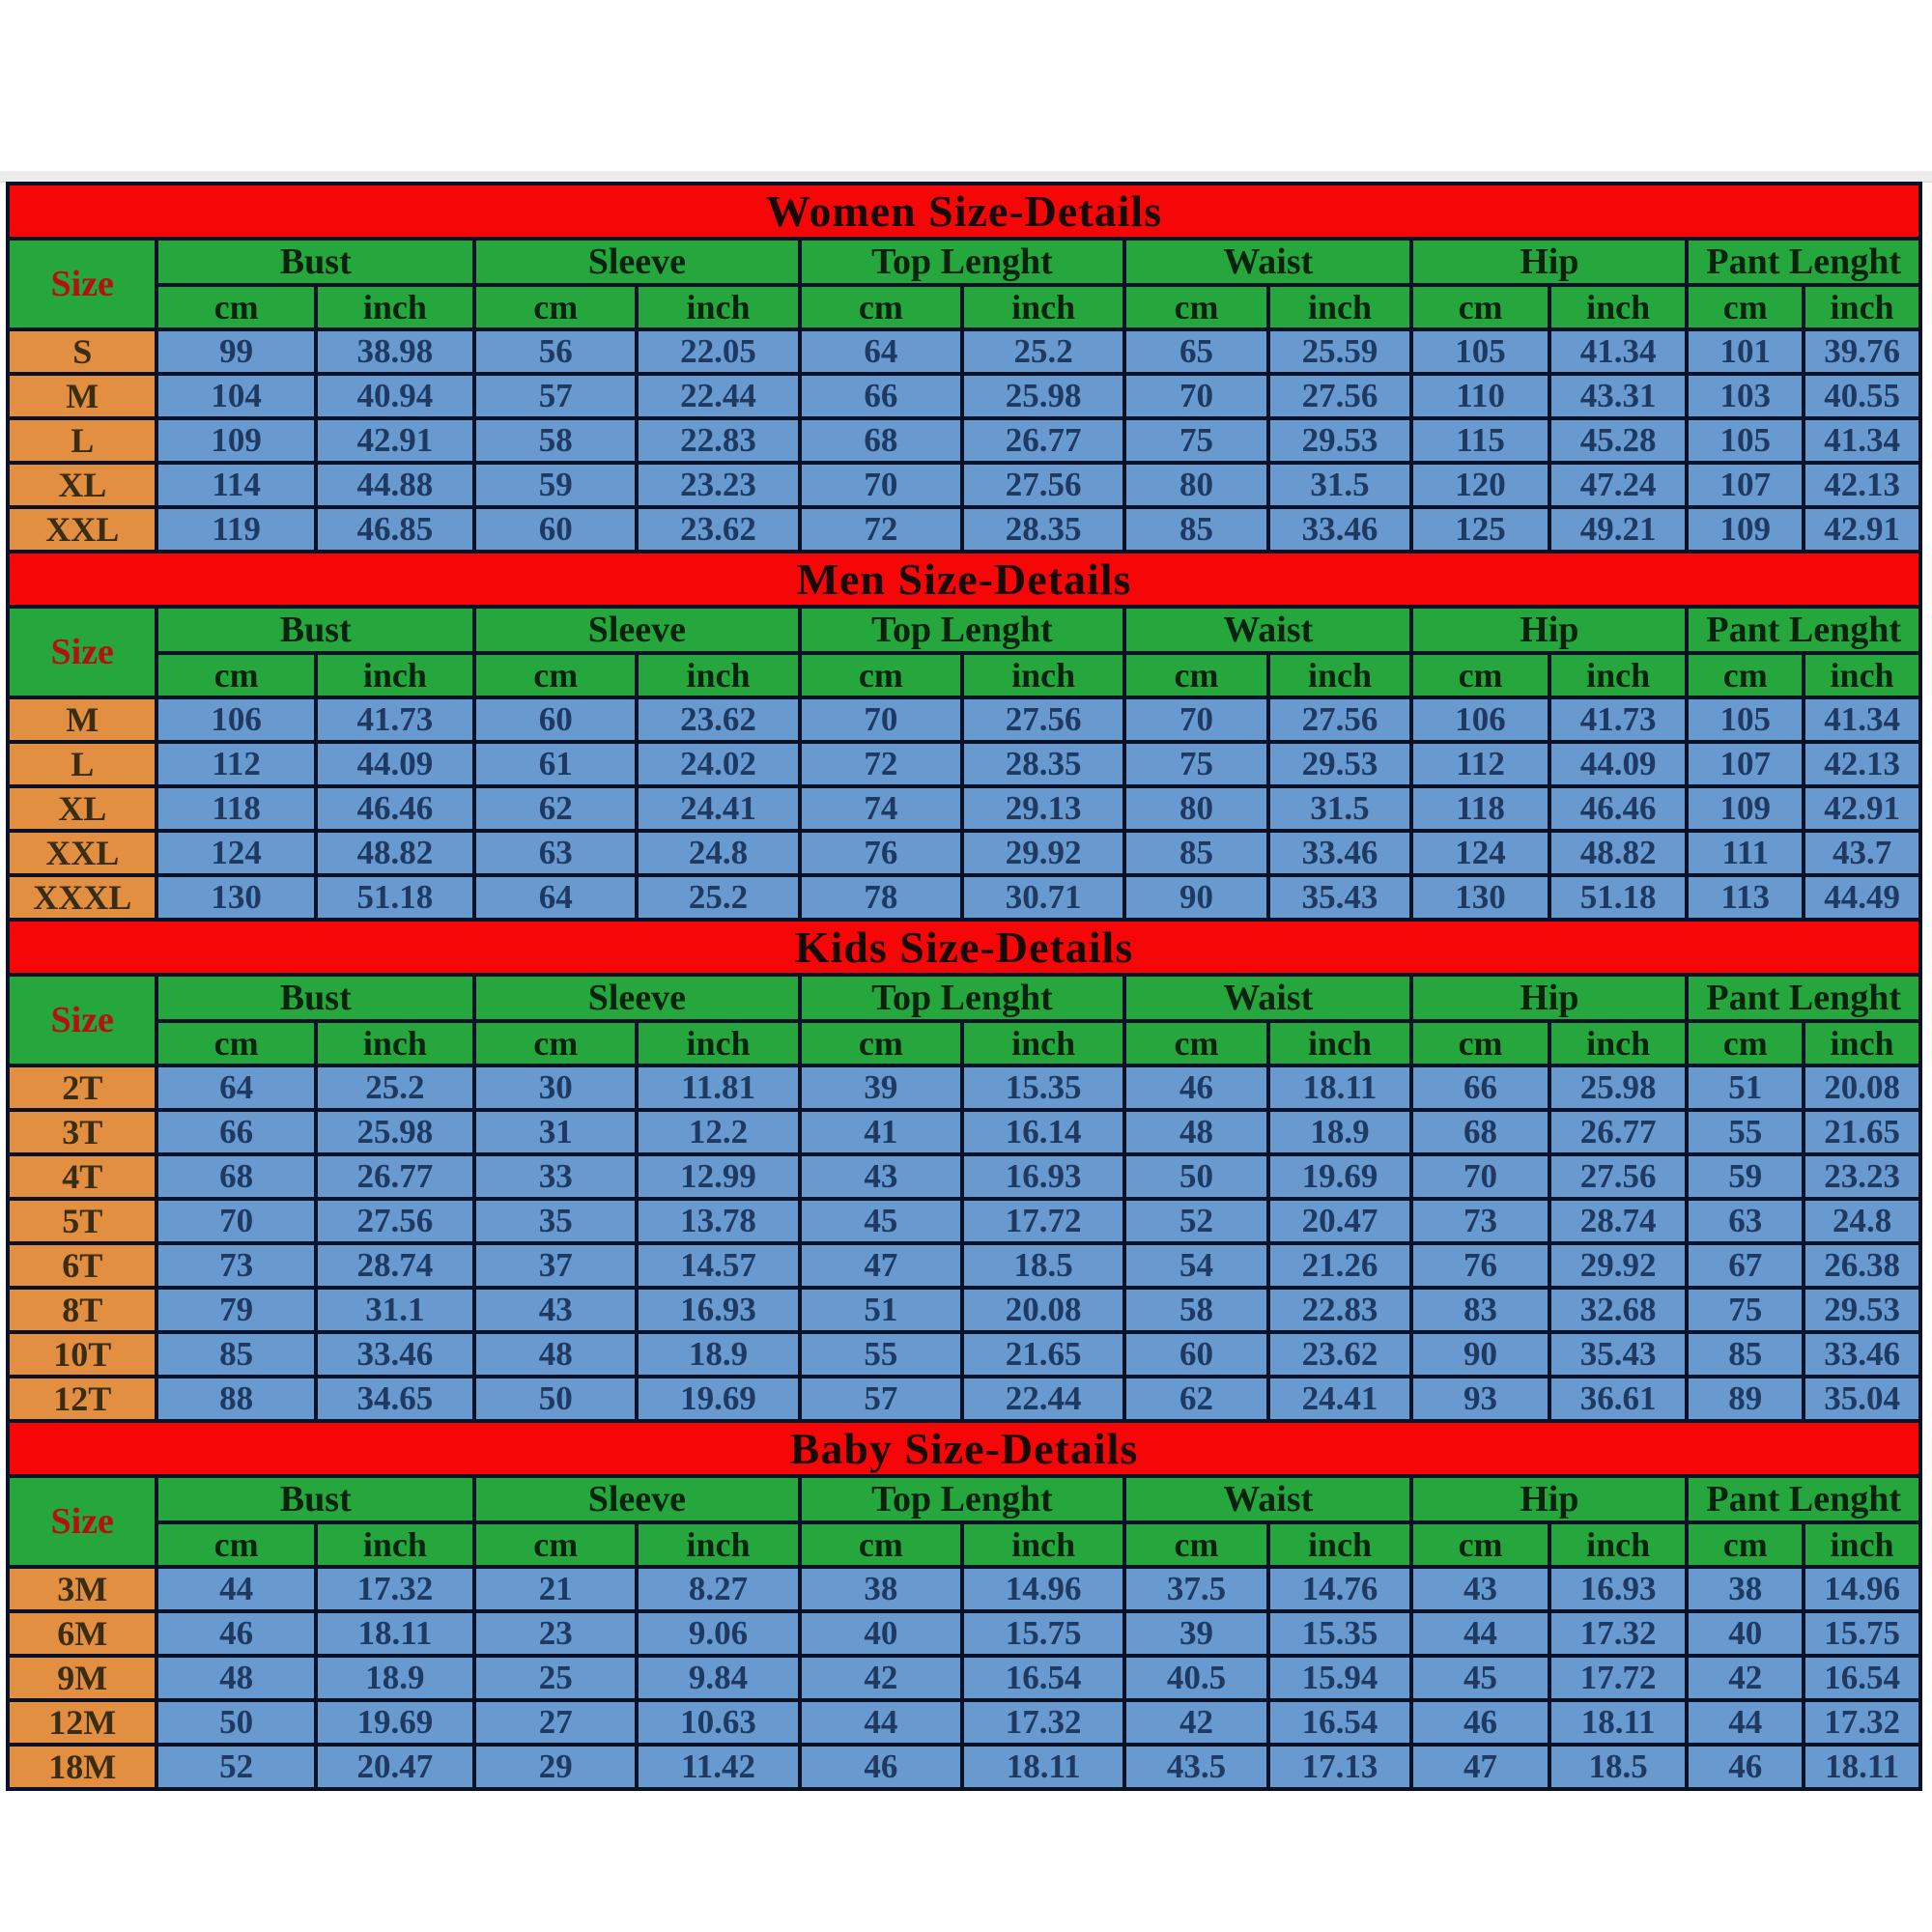 The height and width of the screenshot is (1932, 1932). Describe the element at coordinates (1043, 764) in the screenshot. I see `value-cell: 28.35` at that location.